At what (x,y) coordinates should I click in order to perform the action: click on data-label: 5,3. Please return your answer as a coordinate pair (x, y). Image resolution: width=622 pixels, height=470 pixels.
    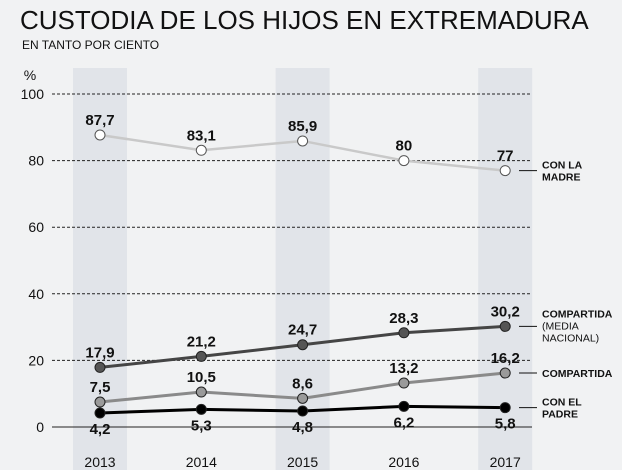
    Looking at the image, I should click on (201, 425).